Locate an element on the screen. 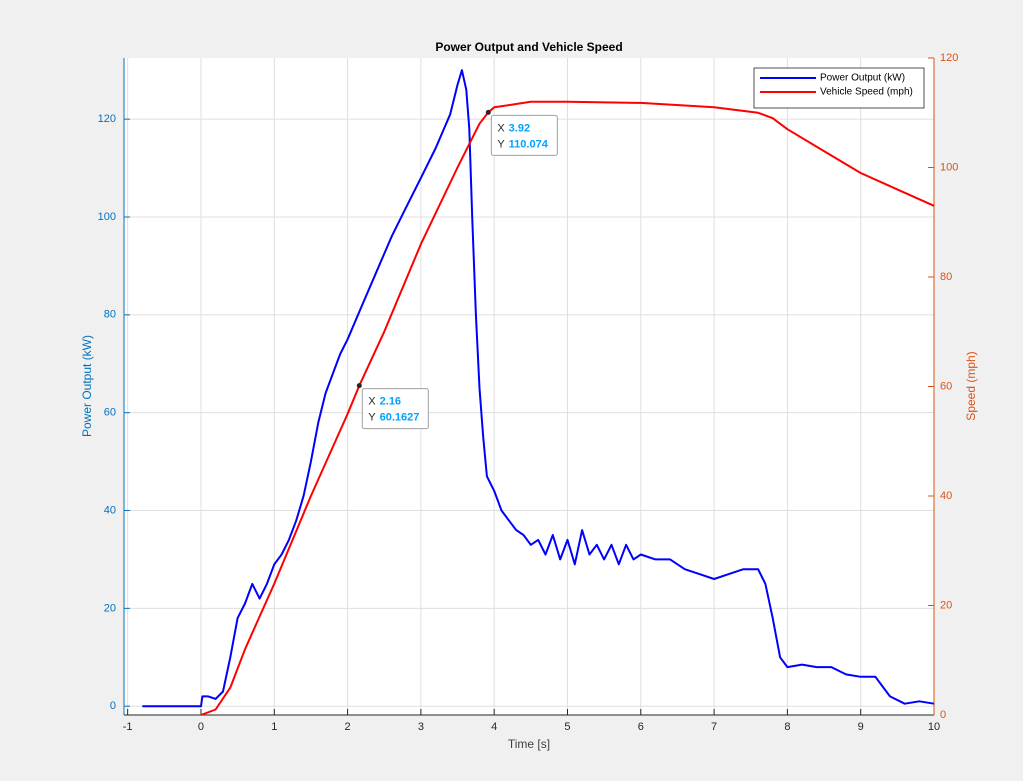  y2-tick-label: 40 is located at coordinates (946, 496).